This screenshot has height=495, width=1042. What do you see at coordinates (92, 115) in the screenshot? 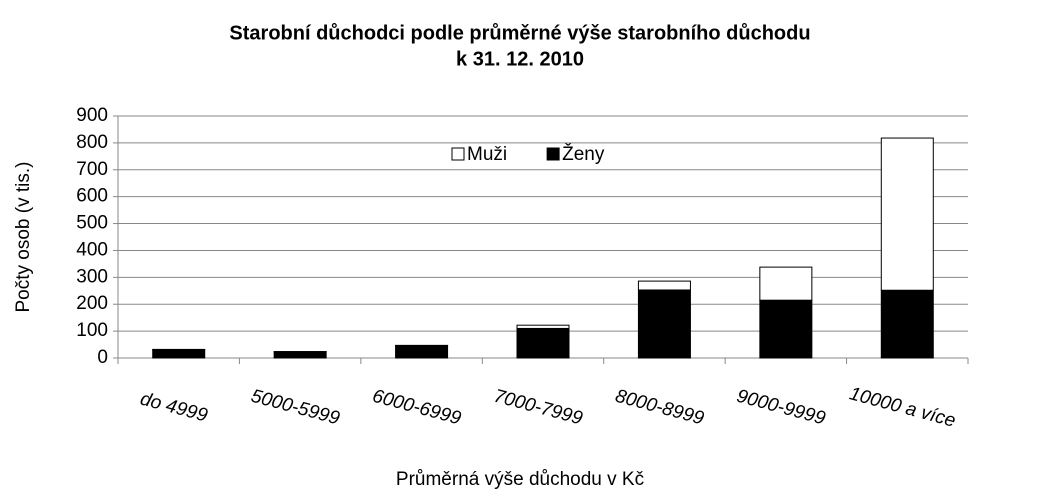
I see `y-tick-label: 900` at bounding box center [92, 115].